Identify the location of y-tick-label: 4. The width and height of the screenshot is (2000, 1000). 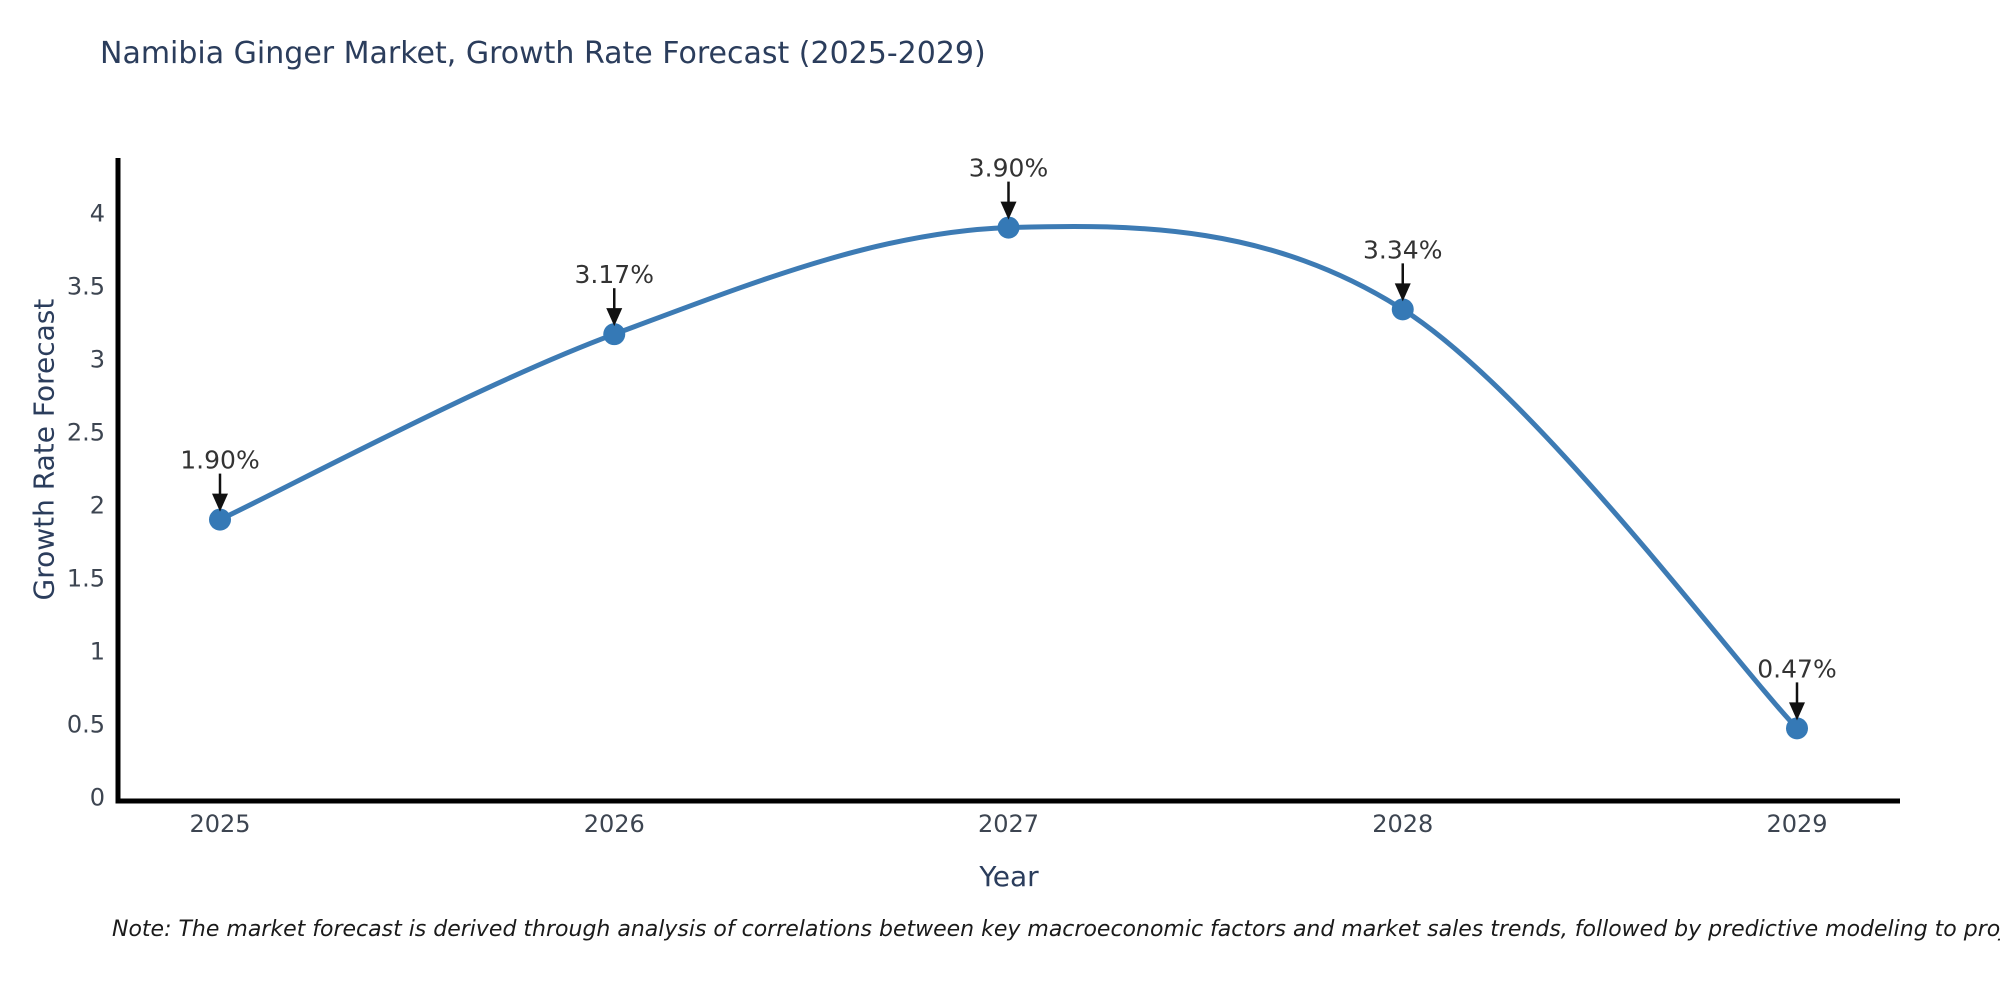
(97, 213).